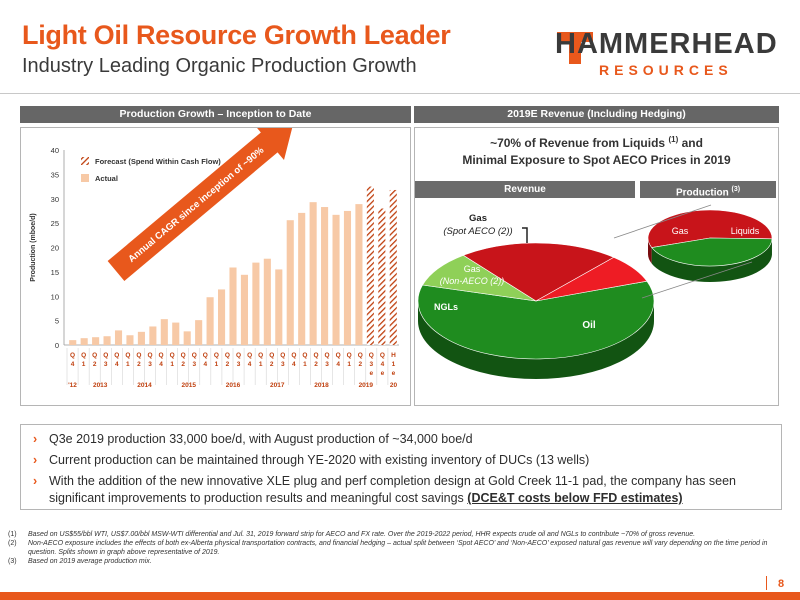 This screenshot has height=600, width=800. Describe the element at coordinates (233, 385) in the screenshot. I see `year-label: 2016` at that location.